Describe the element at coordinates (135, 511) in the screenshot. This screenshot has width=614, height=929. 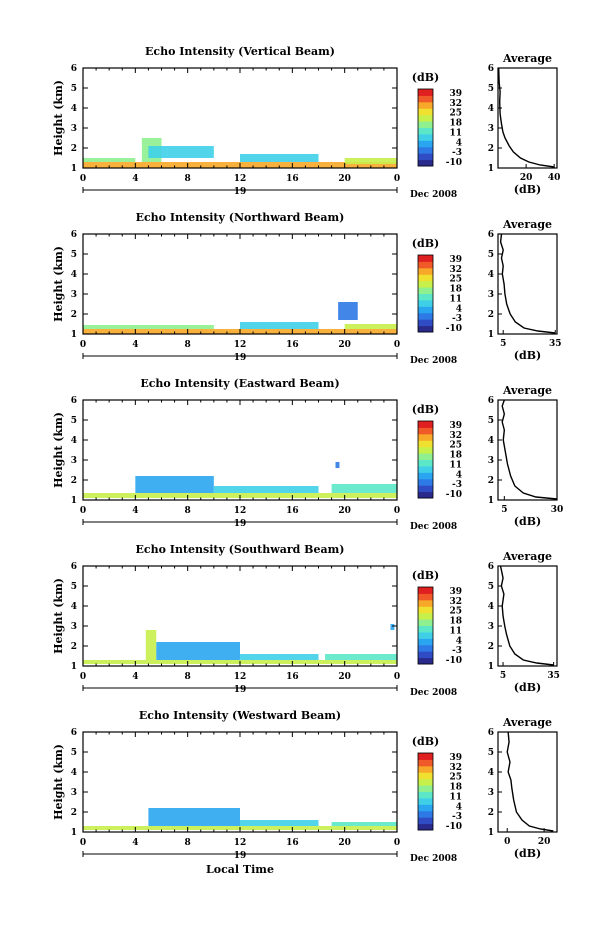
I see `x-tick-label: 4` at that location.